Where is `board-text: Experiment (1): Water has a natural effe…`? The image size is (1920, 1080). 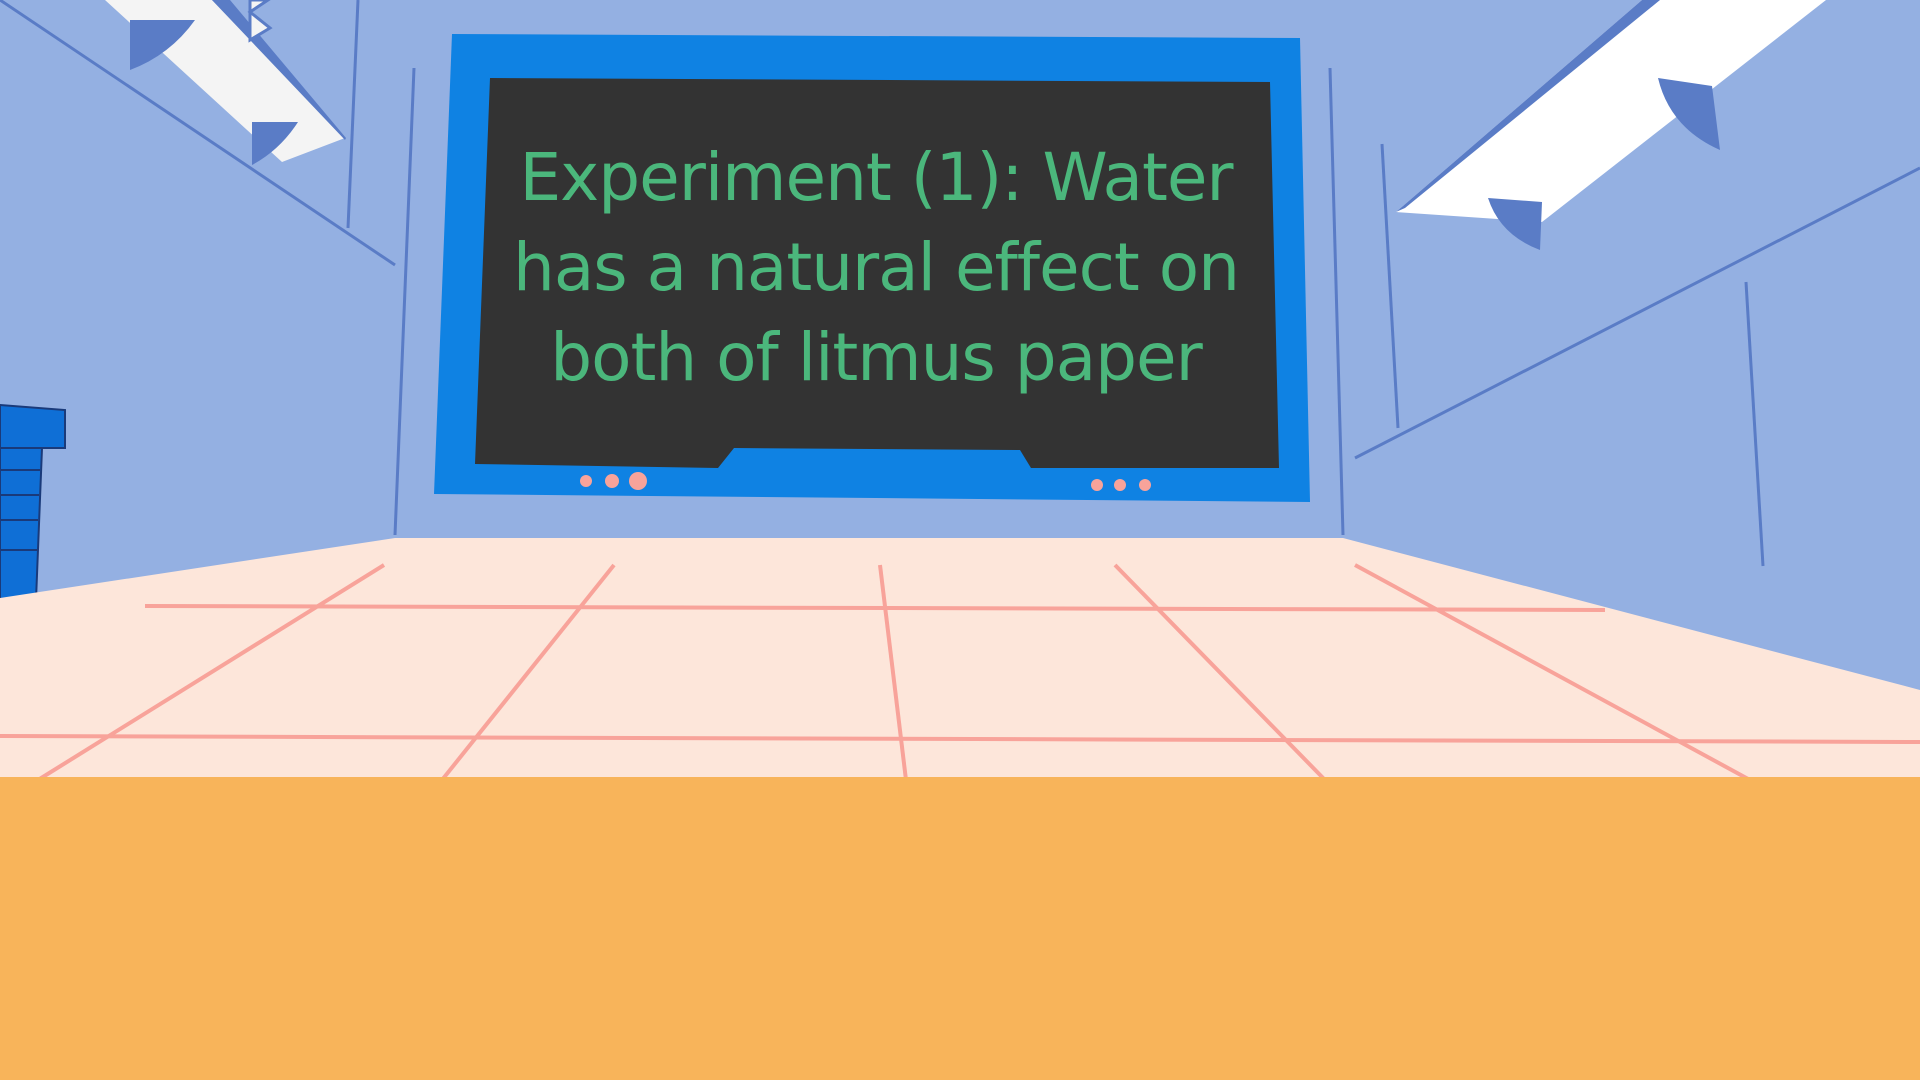 board-text: Experiment (1): Water has a natural effe… is located at coordinates (876, 267).